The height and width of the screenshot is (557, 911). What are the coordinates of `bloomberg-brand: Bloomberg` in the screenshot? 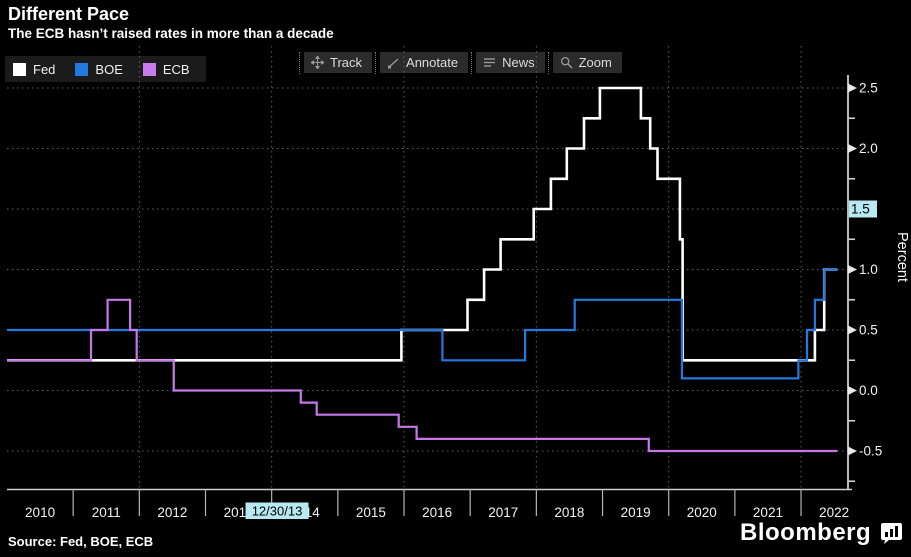 It's located at (821, 533).